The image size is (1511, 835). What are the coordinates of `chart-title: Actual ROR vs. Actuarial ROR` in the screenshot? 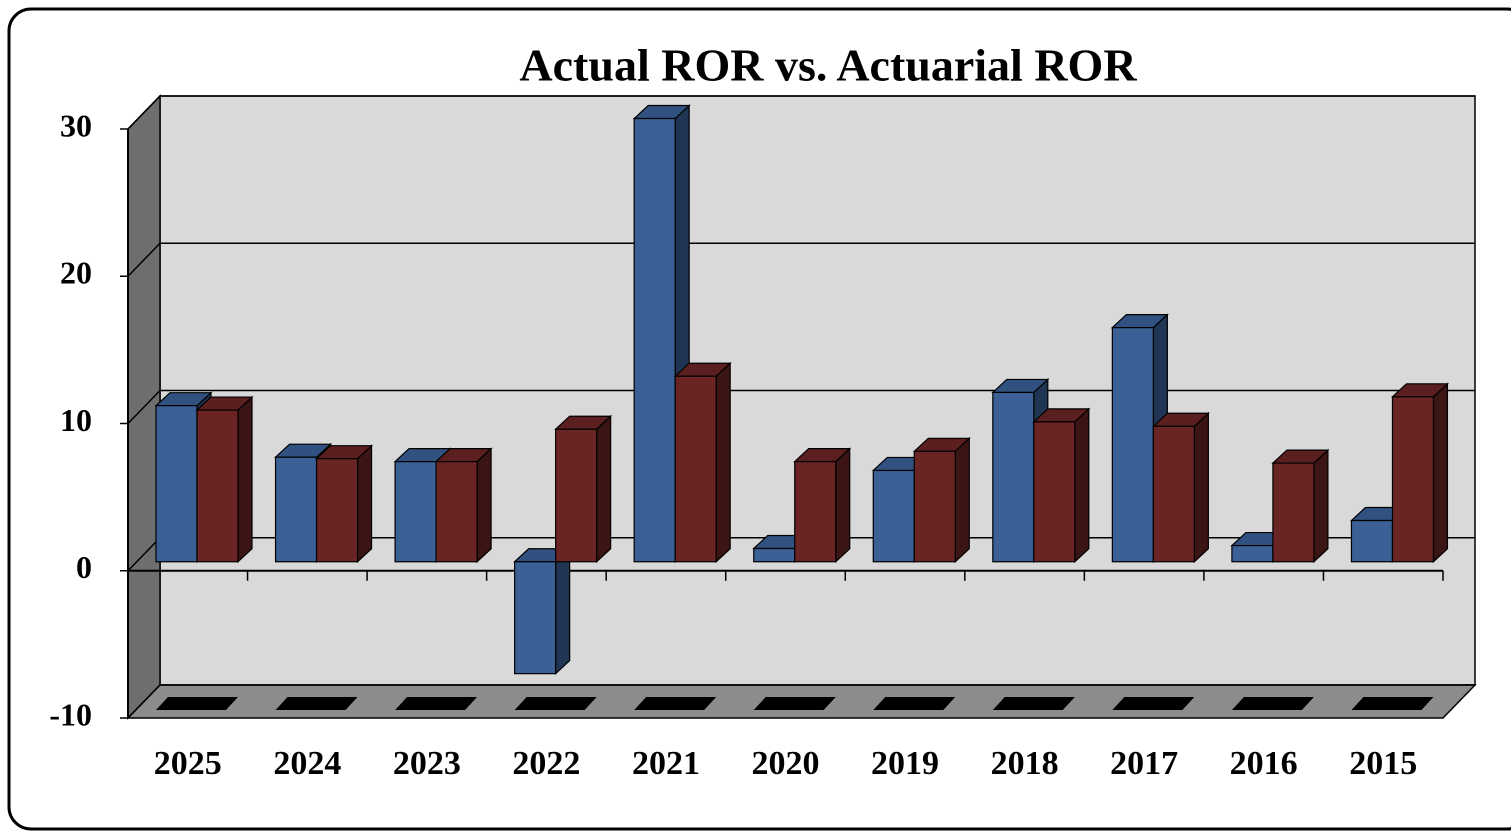 It's located at (828, 65).